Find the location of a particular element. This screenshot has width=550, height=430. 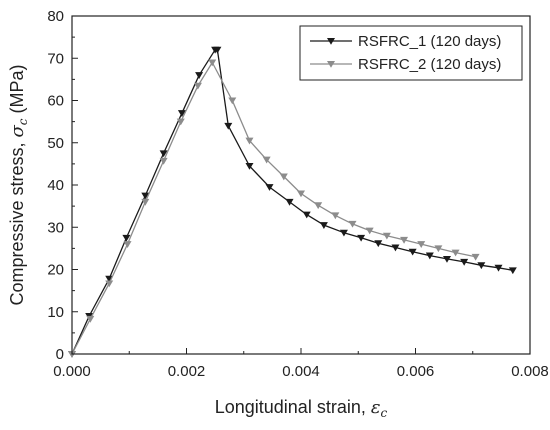

x-tick-label: 0.008 is located at coordinates (530, 371).